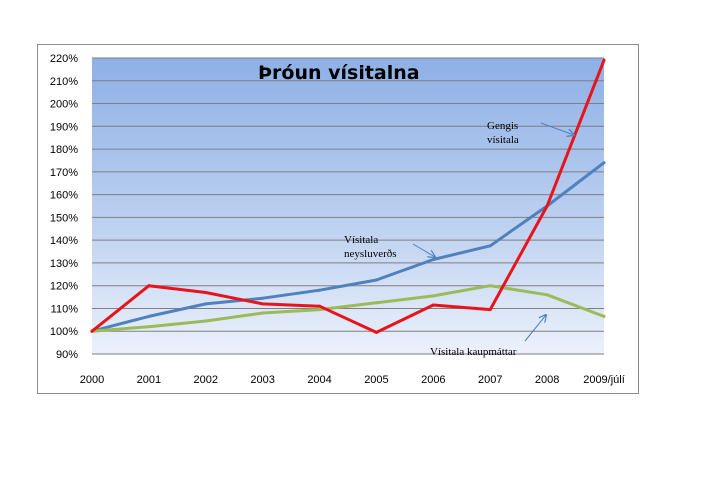  I want to click on y-tick-label: 100%, so click(64, 332).